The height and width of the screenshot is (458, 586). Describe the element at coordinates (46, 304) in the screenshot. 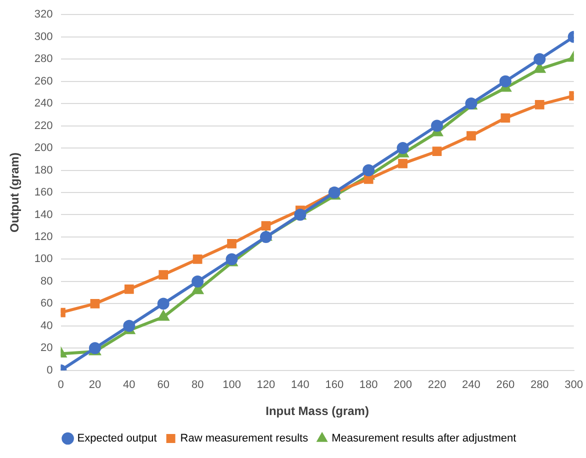

I see `y-tick-label: 60` at that location.